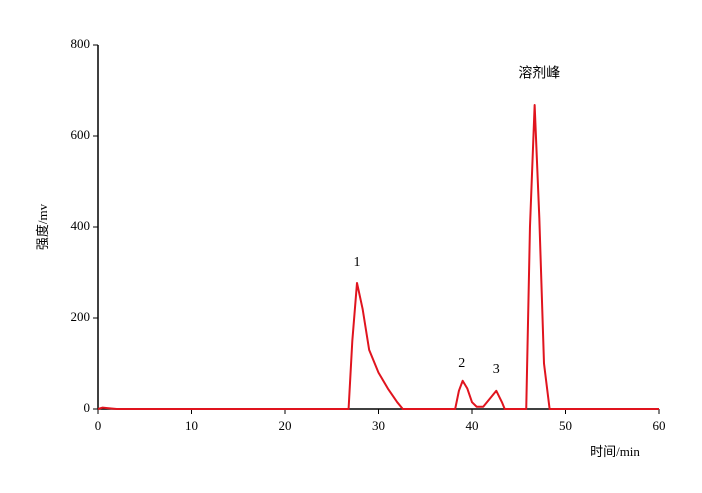 The width and height of the screenshot is (702, 493). I want to click on annotation: 3, so click(496, 369).